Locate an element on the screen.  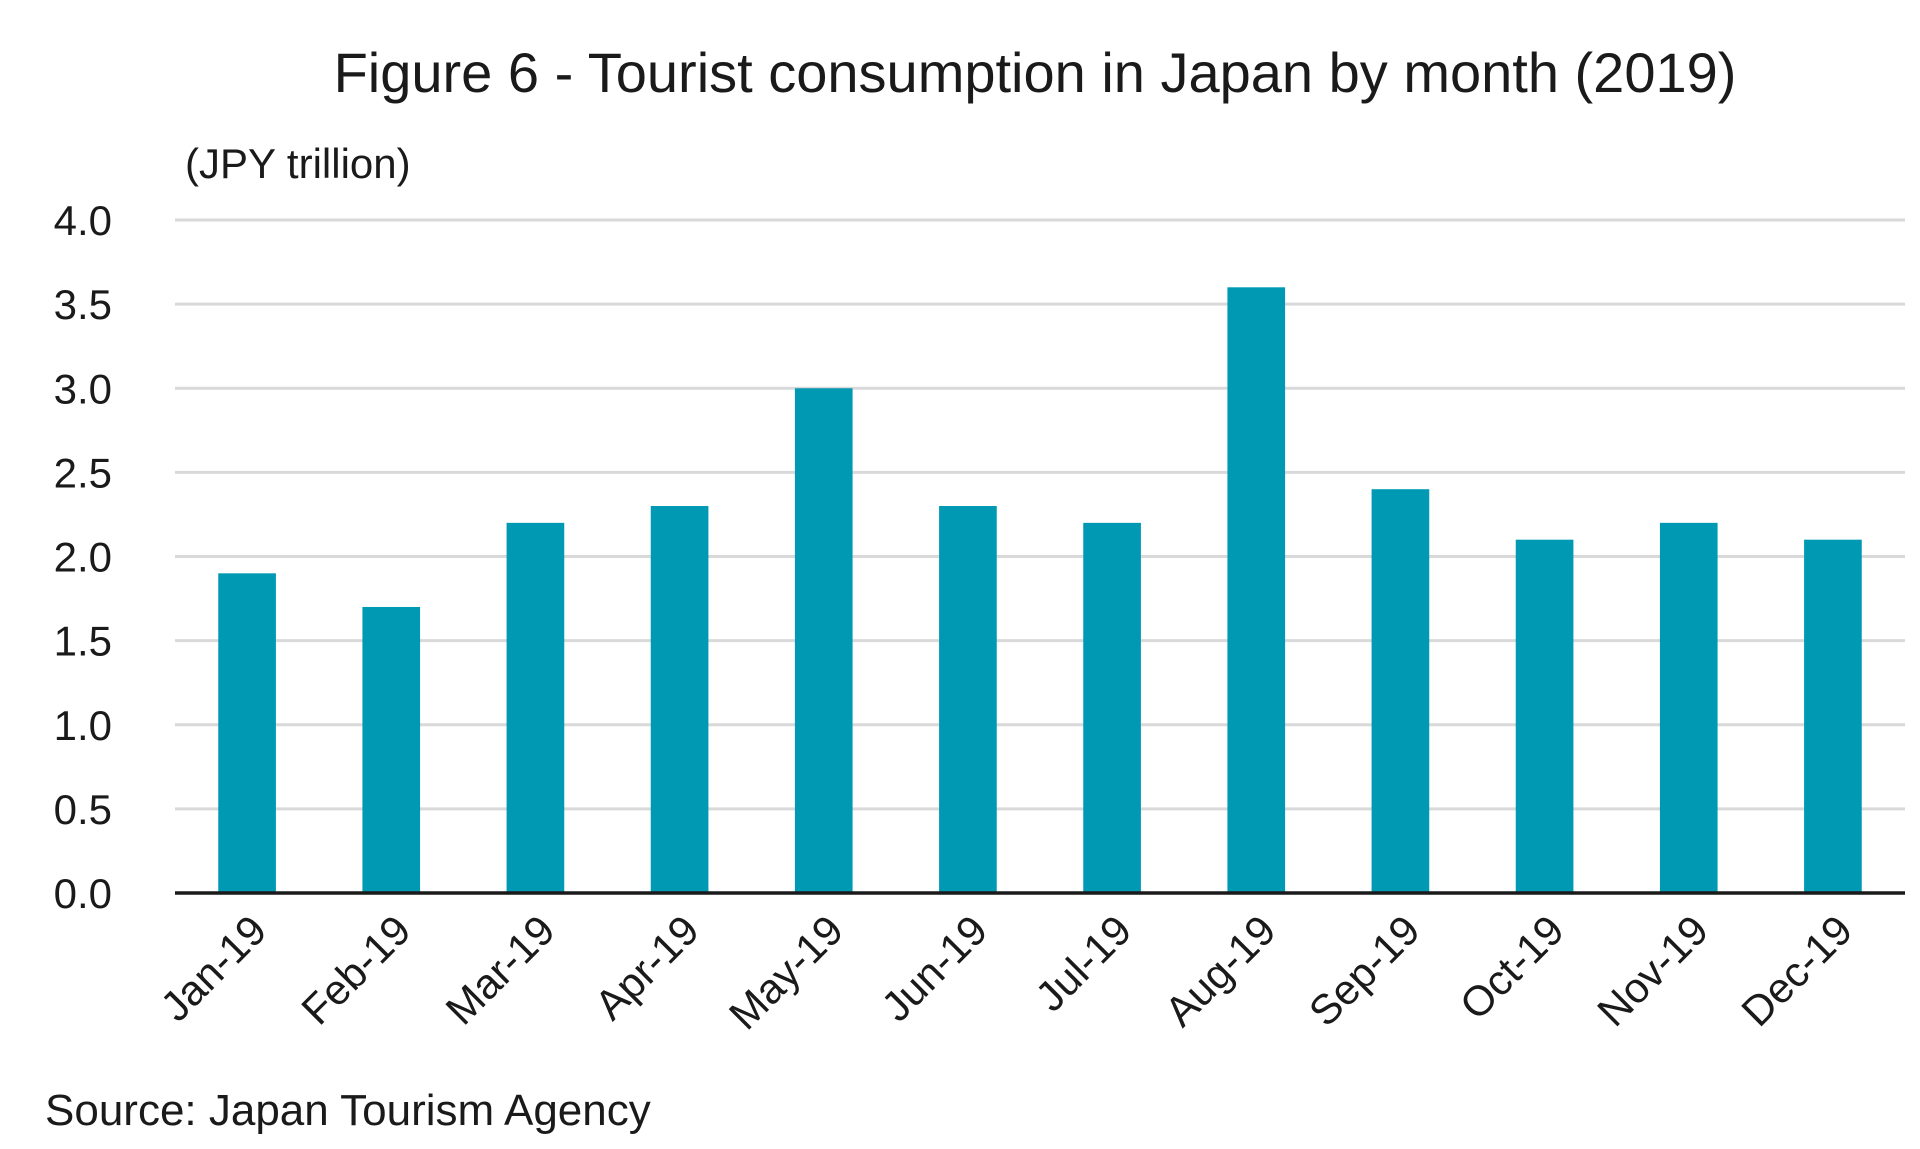
x-tick-label: Jul-19 is located at coordinates (1083, 963).